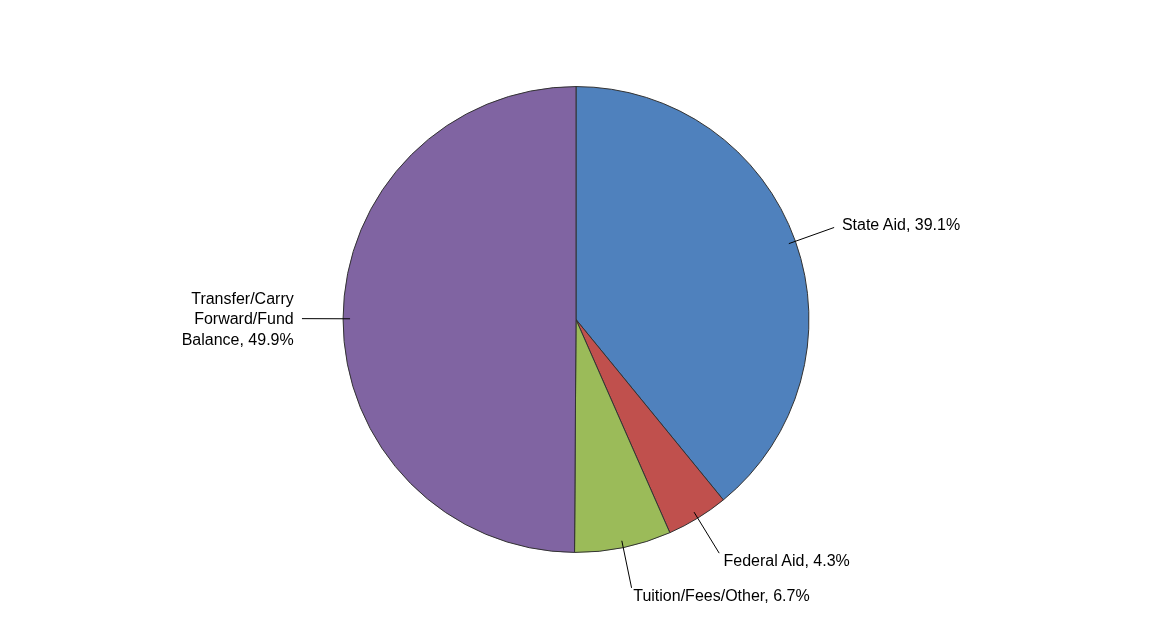  What do you see at coordinates (721, 596) in the screenshot?
I see `slice-label: Tuition/Fees/Other, 6.7%` at bounding box center [721, 596].